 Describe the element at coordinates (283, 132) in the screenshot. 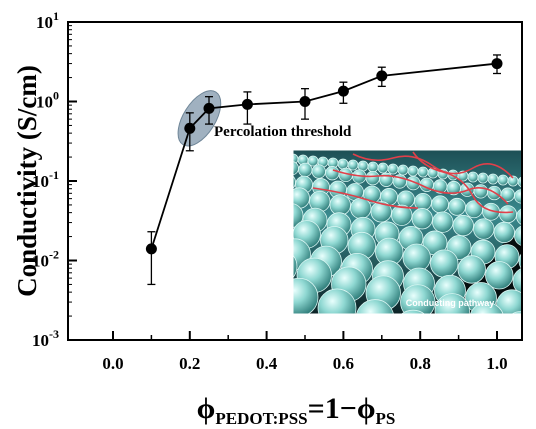

I see `percolation-threshold-annotation: Percolation threshold` at that location.